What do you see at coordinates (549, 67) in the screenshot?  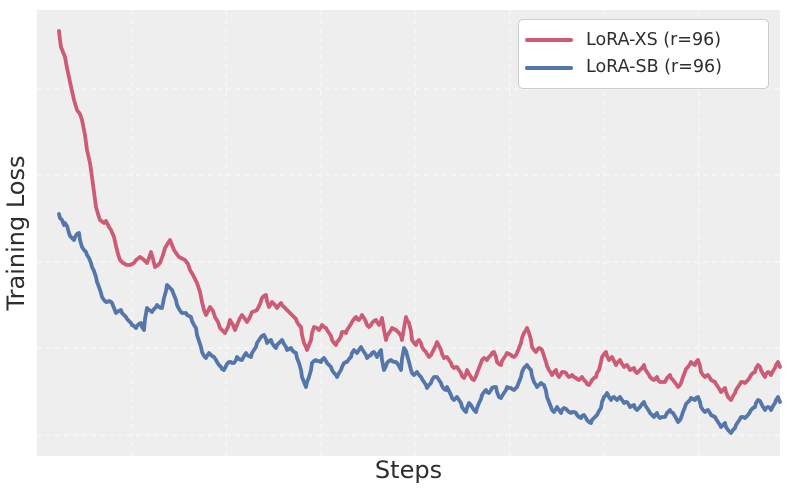 I see `lora-sb-line-swatch-icon` at bounding box center [549, 67].